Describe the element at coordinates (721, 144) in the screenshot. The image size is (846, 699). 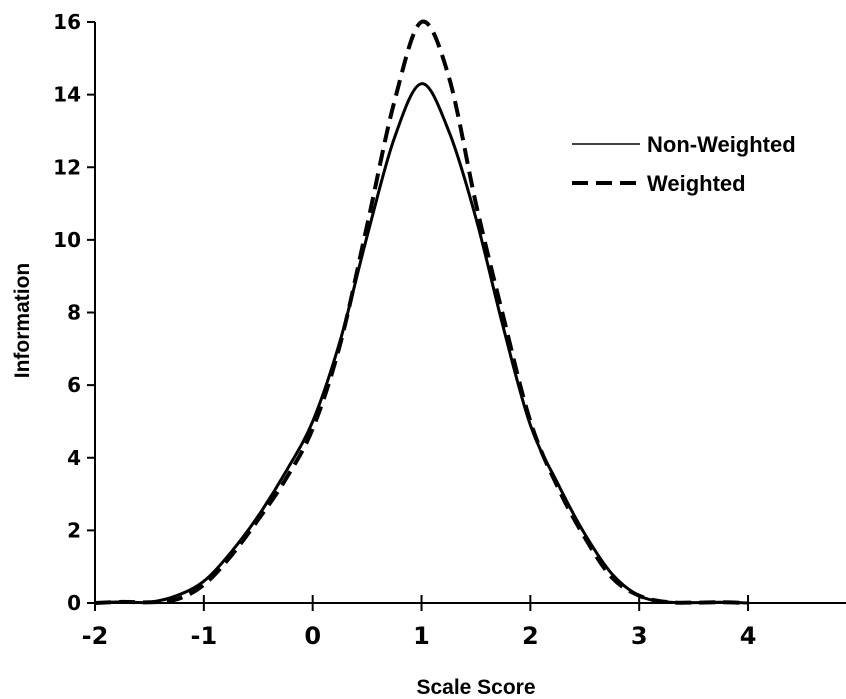
I see `legend-label-non-weighted: Non-Weighted` at that location.